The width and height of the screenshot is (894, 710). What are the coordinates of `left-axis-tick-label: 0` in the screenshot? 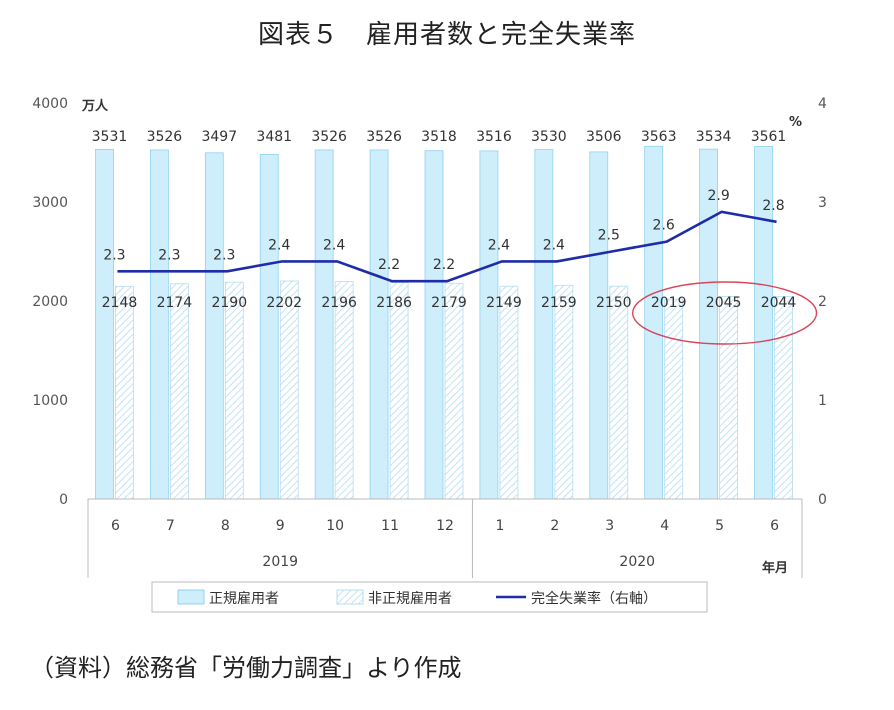 It's located at (63, 500).